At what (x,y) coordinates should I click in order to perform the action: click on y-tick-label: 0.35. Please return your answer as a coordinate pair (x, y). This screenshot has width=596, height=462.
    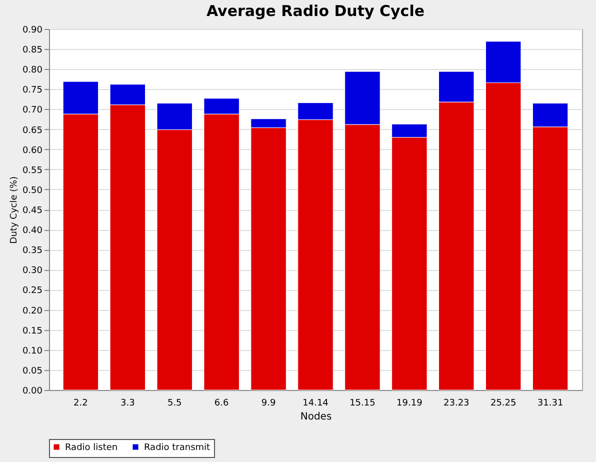
    Looking at the image, I should click on (32, 251).